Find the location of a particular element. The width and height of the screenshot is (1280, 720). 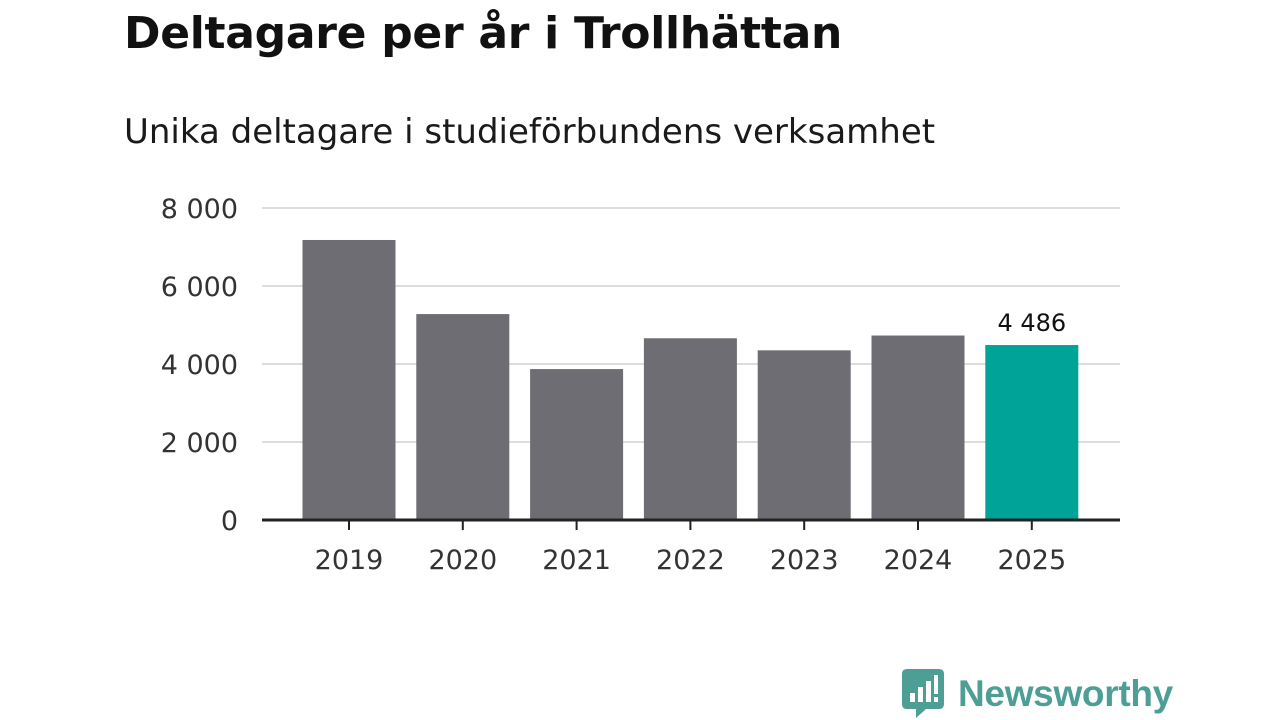

x-tick-label: 2020 is located at coordinates (462, 560).